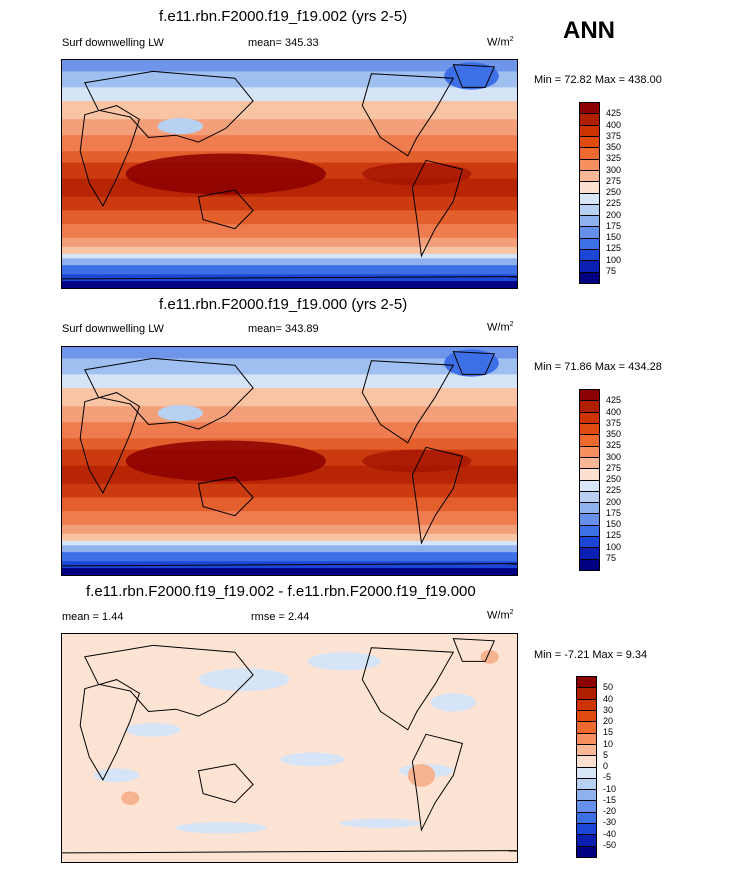 The image size is (733, 872). What do you see at coordinates (591, 655) in the screenshot?
I see `panel-3-minmax-label: Min = -7.21 Max = 9.34` at bounding box center [591, 655].